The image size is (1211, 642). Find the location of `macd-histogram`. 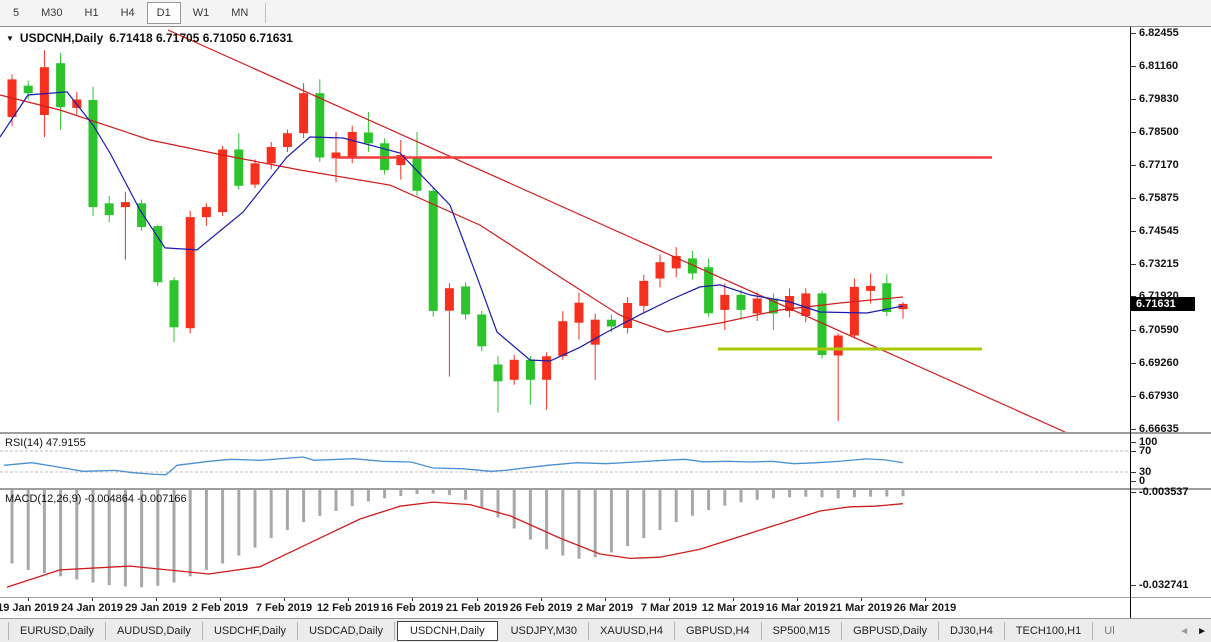

macd-histogram is located at coordinates (457, 539).